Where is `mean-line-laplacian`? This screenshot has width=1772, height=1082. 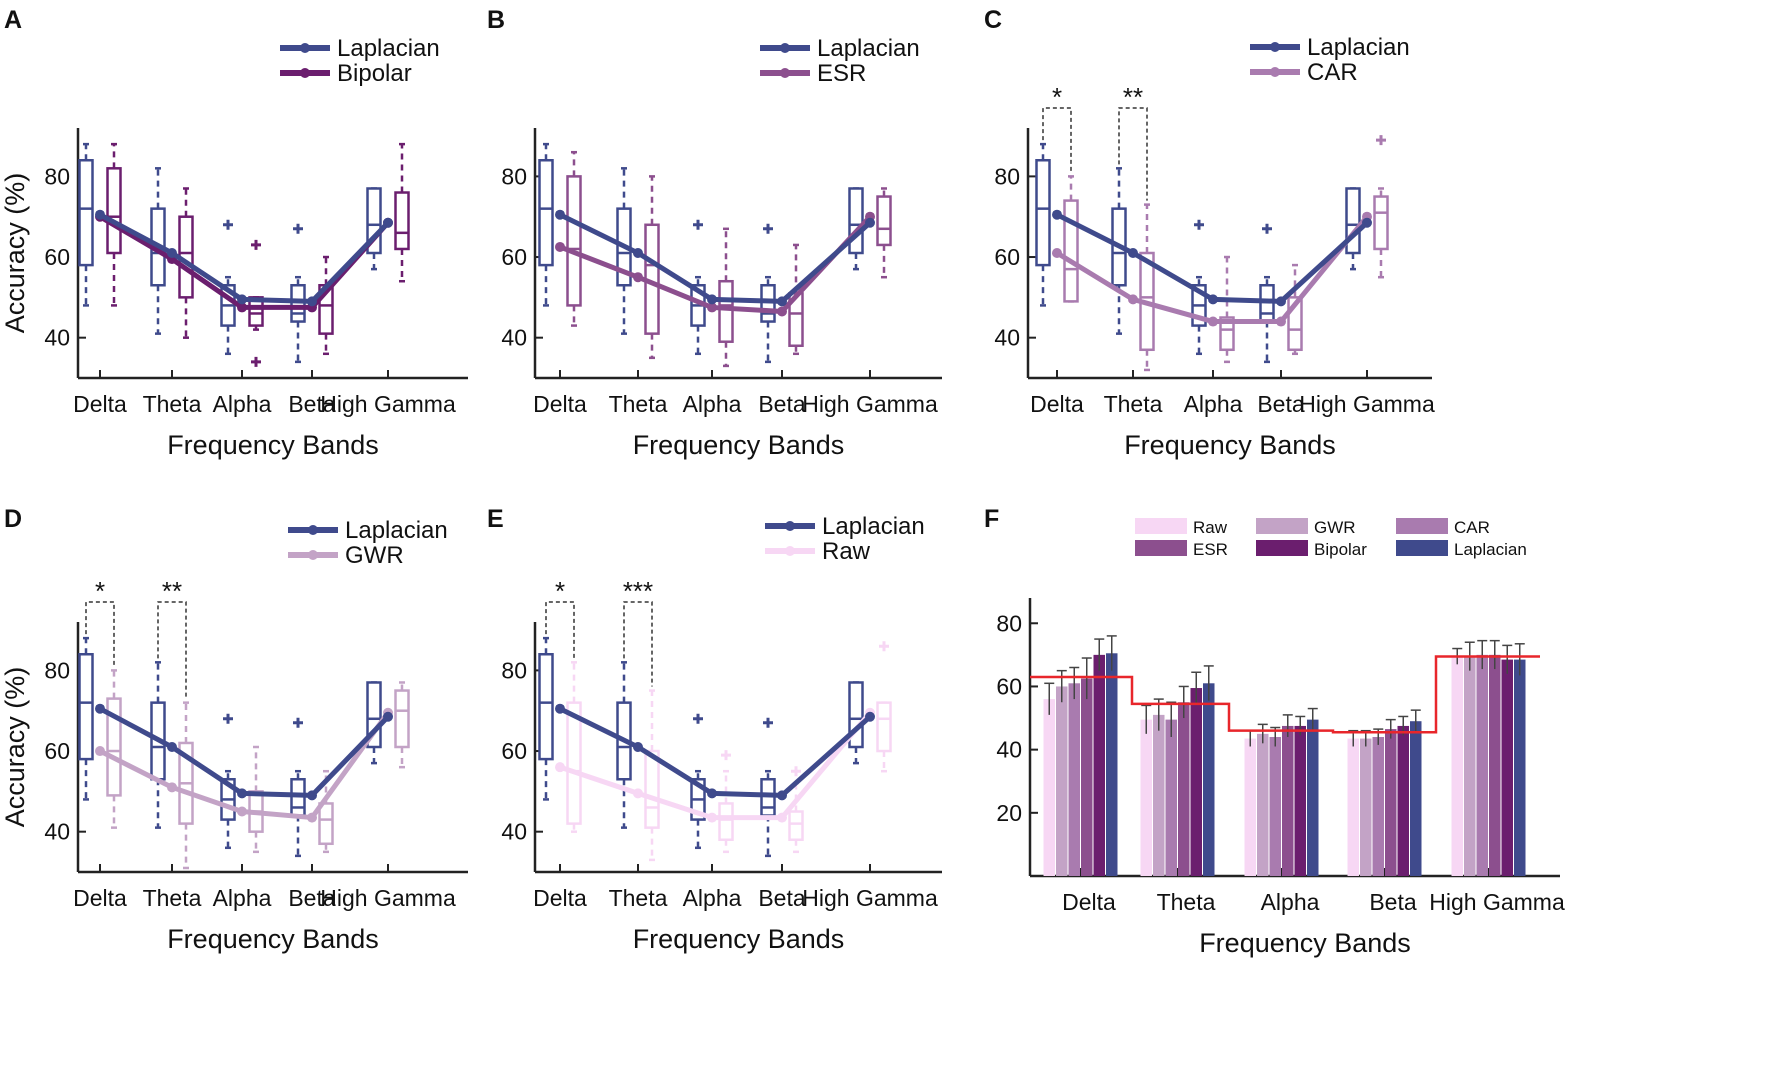 mean-line-laplacian is located at coordinates (715, 258).